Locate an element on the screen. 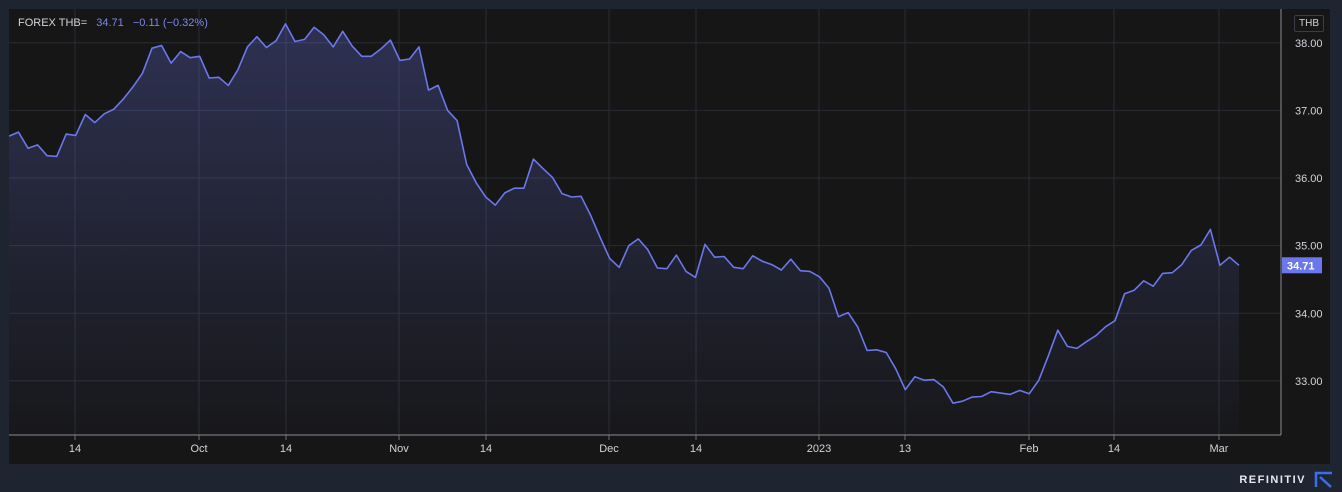  refinitiv-logo-icon is located at coordinates (1323, 479).